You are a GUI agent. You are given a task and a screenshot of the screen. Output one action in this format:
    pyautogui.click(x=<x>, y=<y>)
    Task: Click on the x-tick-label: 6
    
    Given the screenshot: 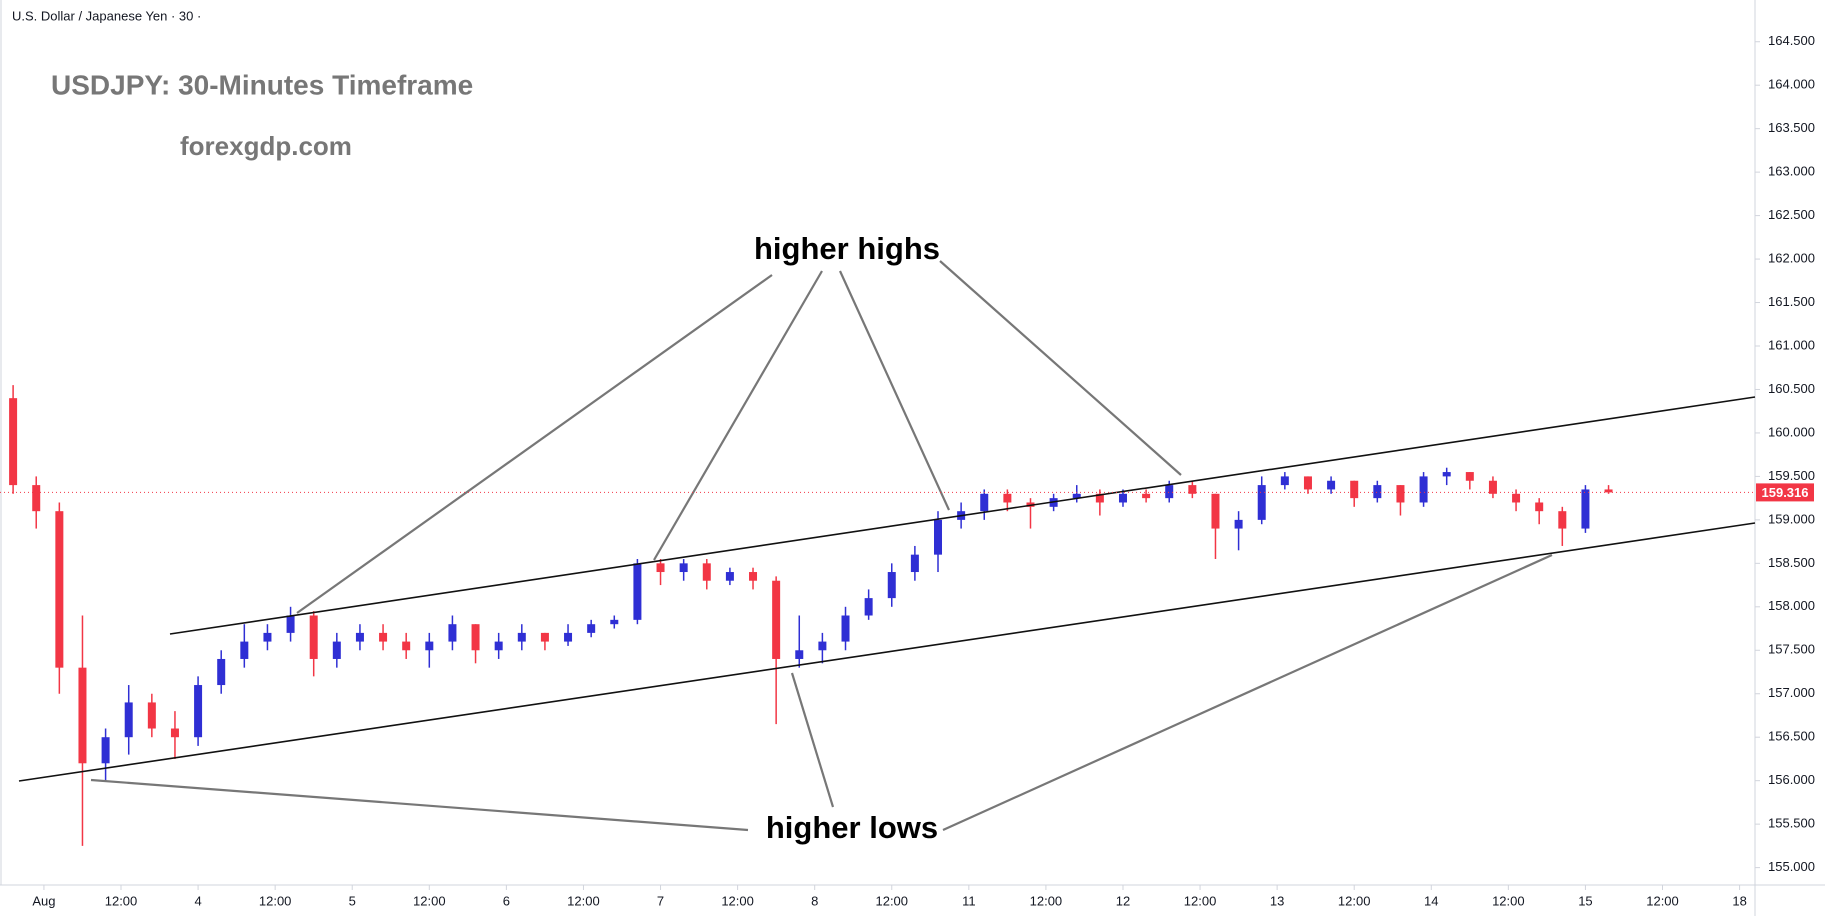 What is the action you would take?
    pyautogui.click(x=506, y=900)
    